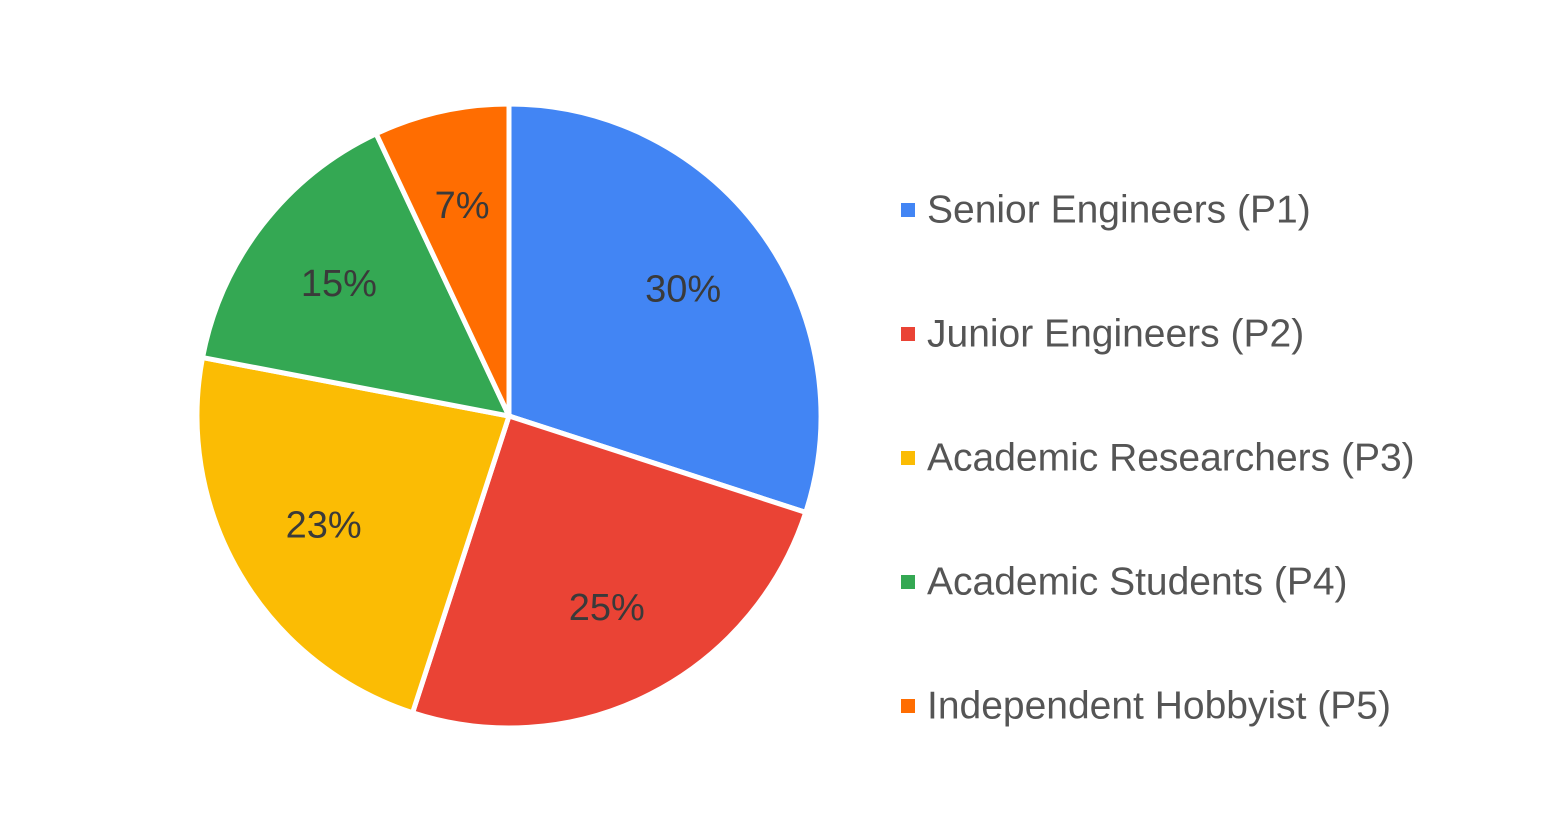 Image resolution: width=1558 pixels, height=834 pixels. Describe the element at coordinates (908, 458) in the screenshot. I see `legend-swatch-p3` at that location.